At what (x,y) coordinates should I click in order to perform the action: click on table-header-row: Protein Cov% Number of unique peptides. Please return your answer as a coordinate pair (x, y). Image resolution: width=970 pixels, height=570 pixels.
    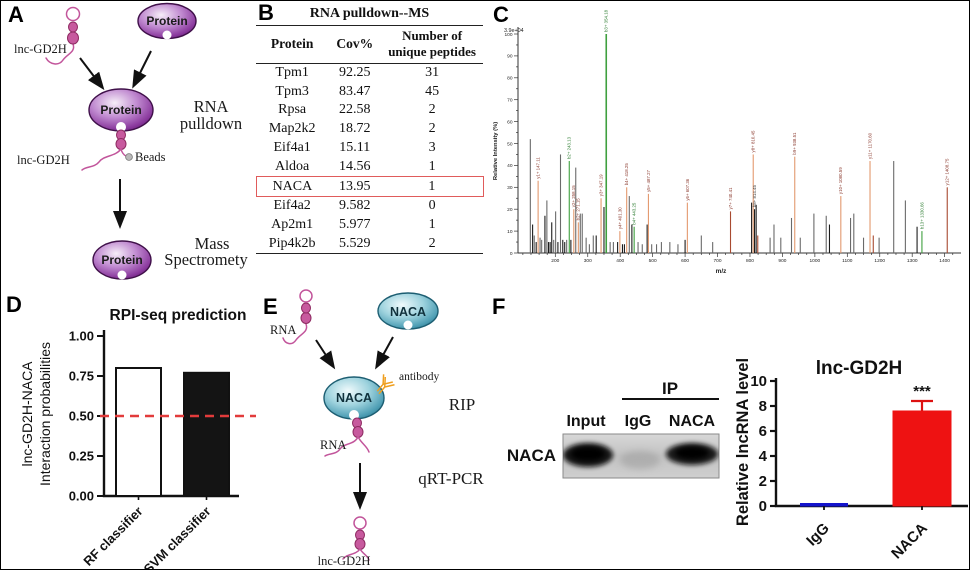
    Looking at the image, I should click on (369, 44).